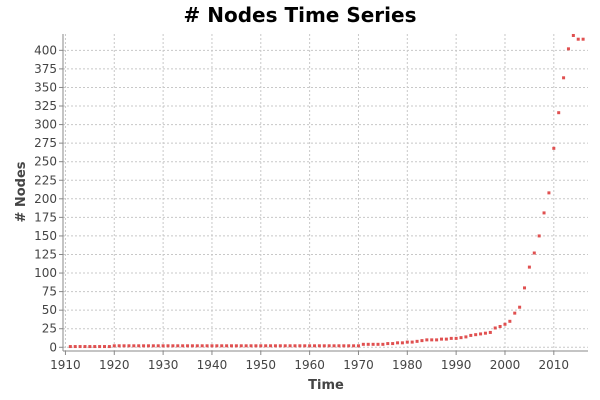 This screenshot has height=400, width=600. I want to click on y-tick-label: 200, so click(45, 199).